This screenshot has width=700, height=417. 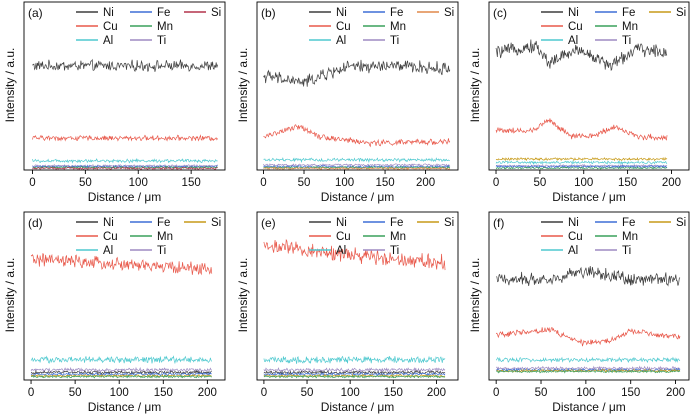 What do you see at coordinates (268, 13) in the screenshot?
I see `panel-label: (b)` at bounding box center [268, 13].